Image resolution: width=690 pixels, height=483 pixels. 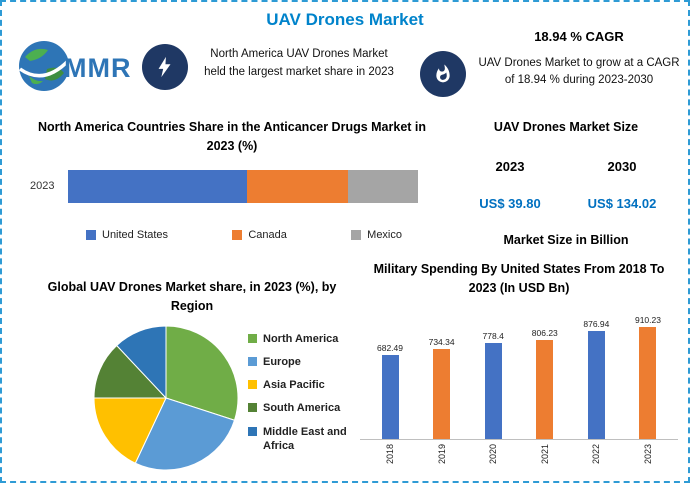 I want to click on flame-icon, so click(x=443, y=74).